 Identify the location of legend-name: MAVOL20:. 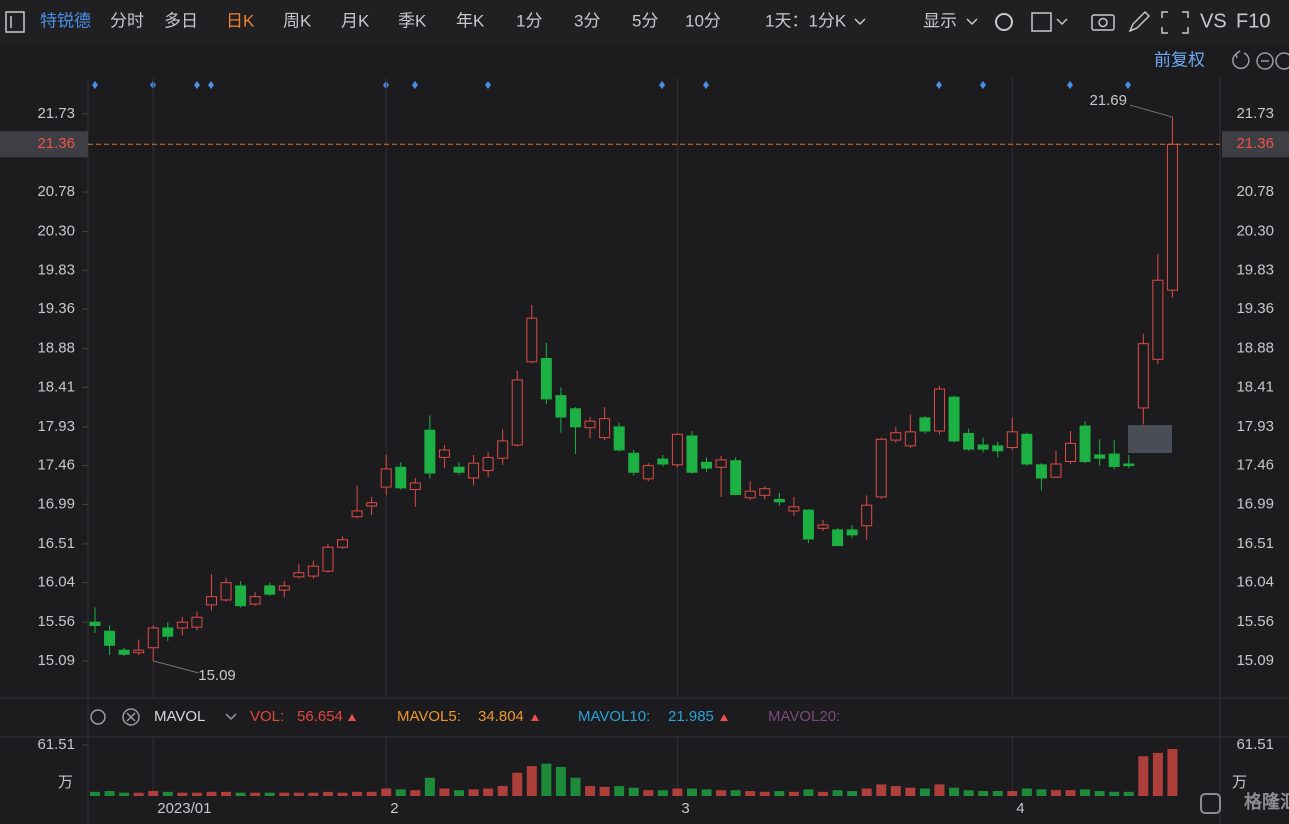
(804, 716).